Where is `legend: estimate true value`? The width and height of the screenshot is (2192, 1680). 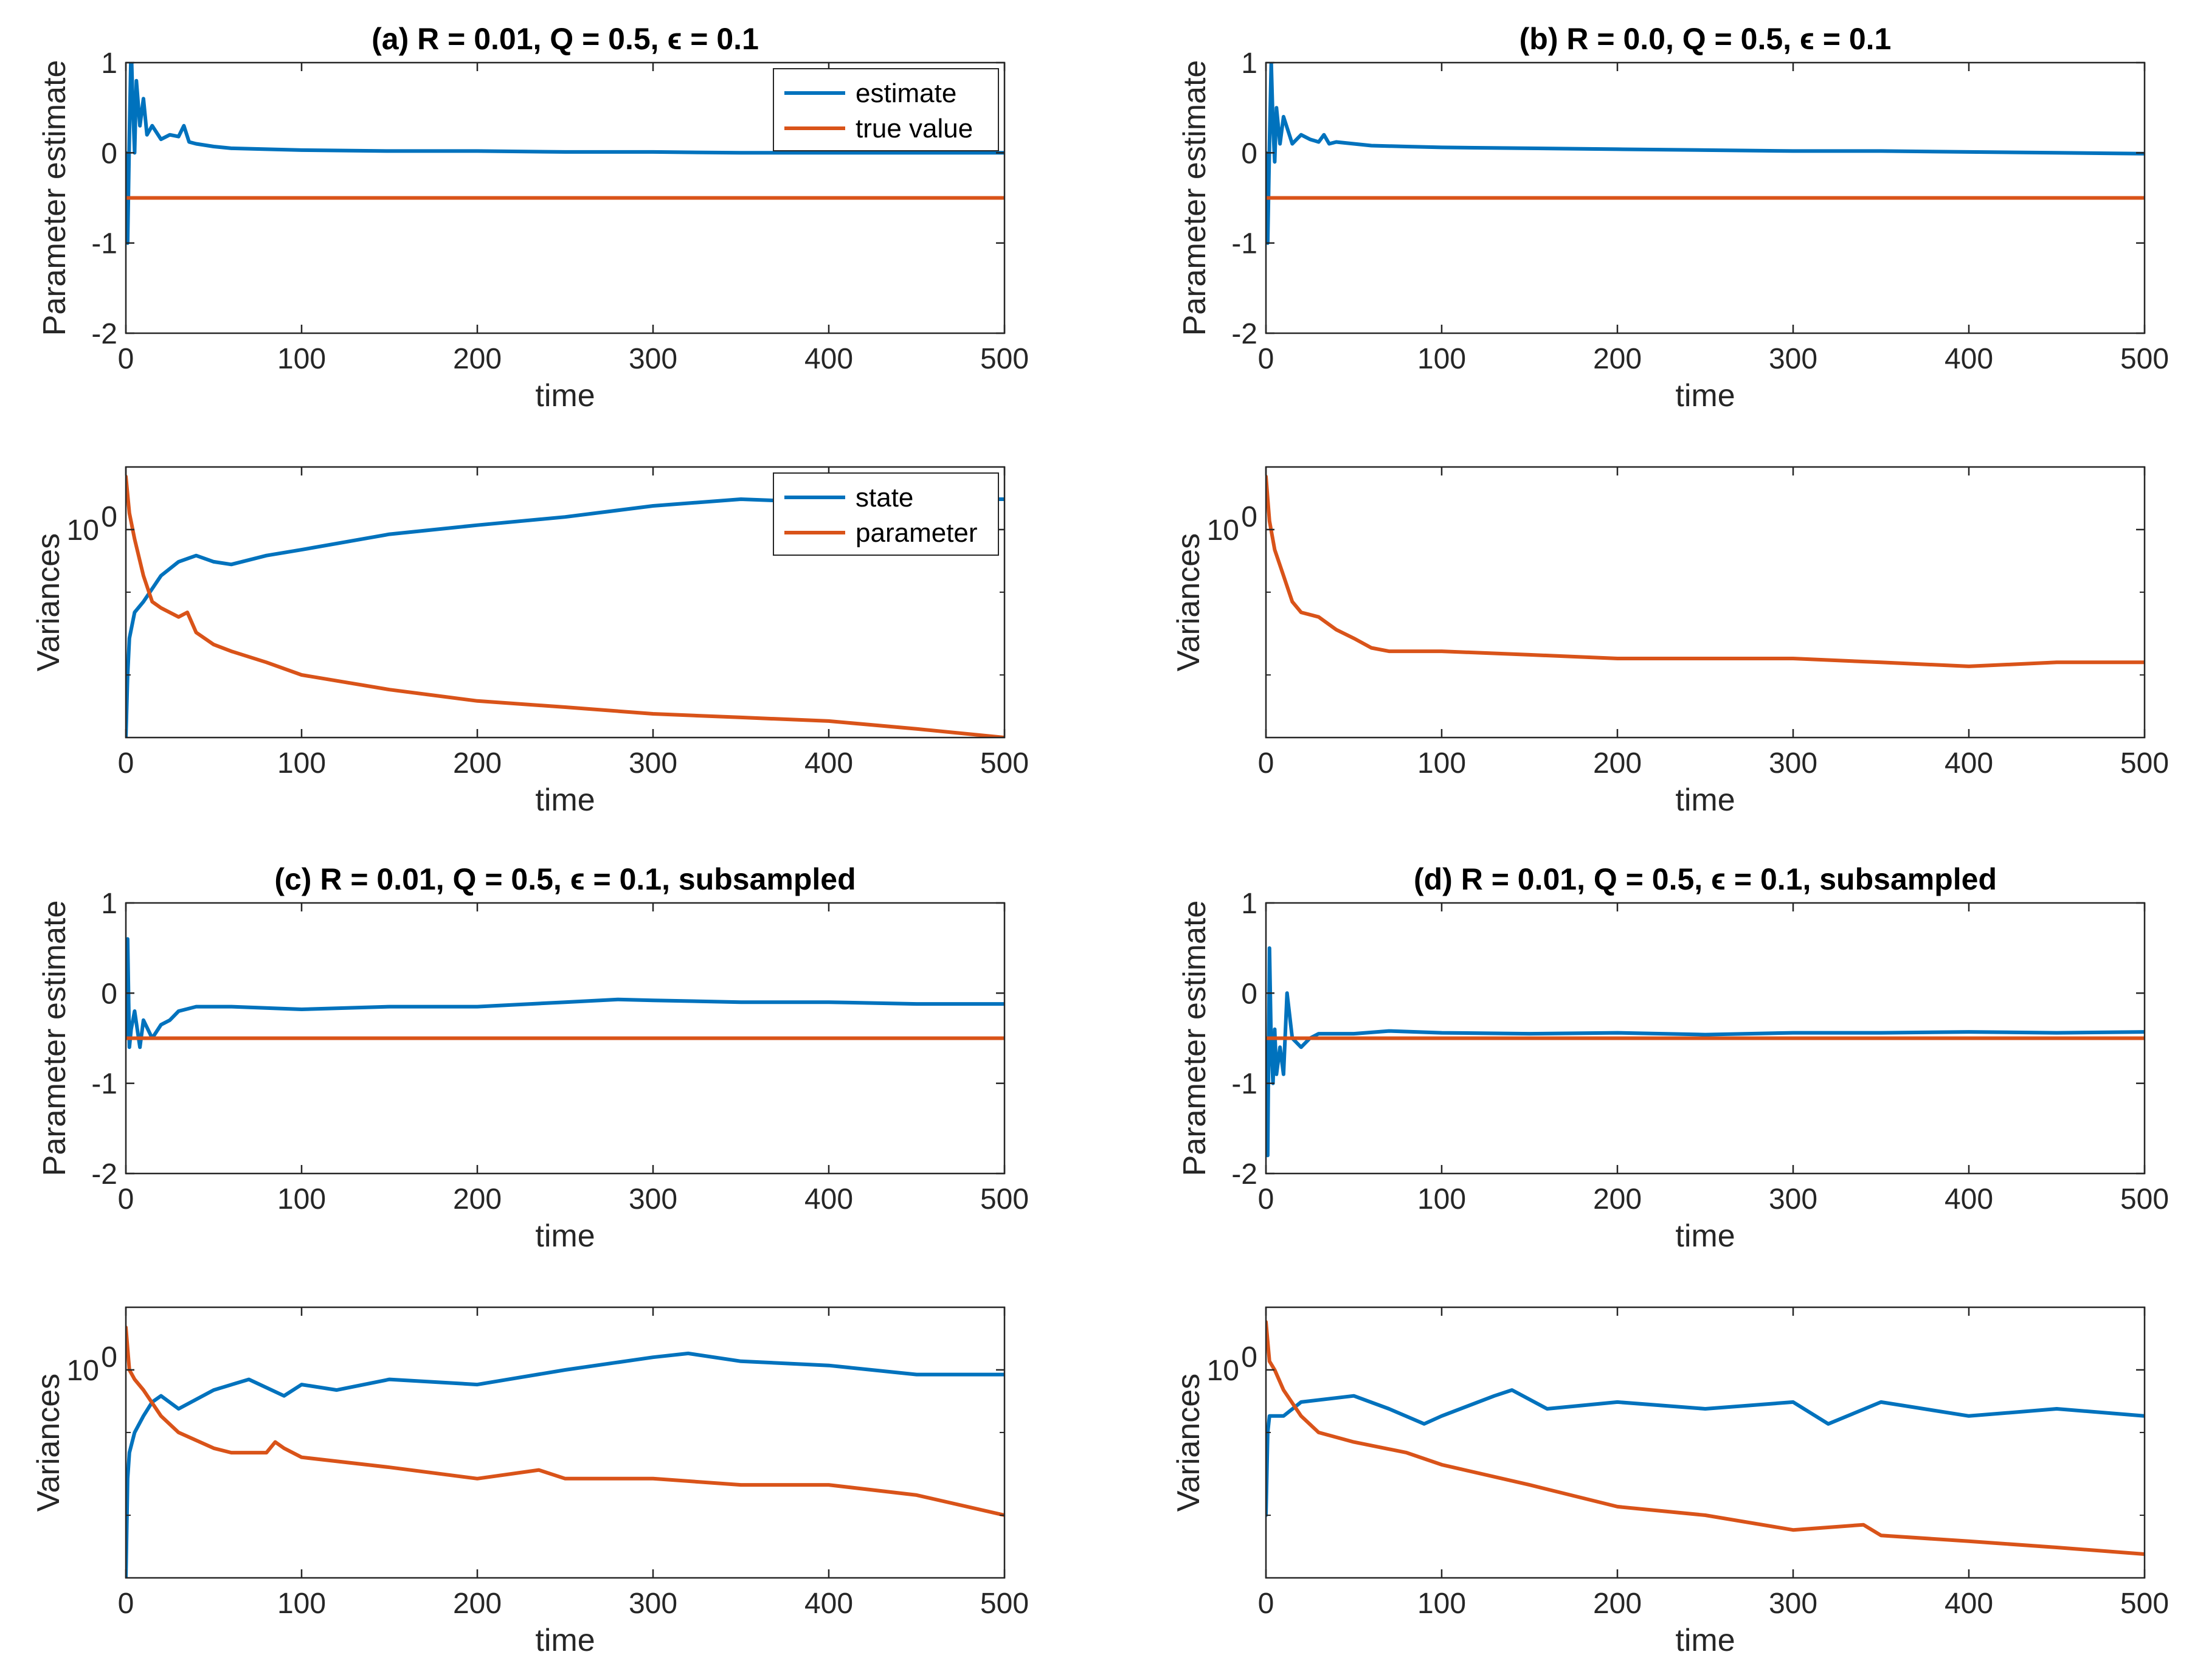 legend: estimate true value is located at coordinates (886, 109).